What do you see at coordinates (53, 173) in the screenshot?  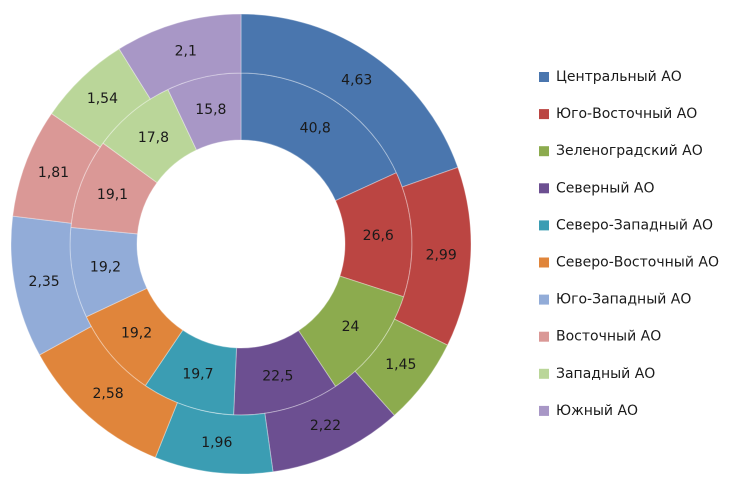 I see `data-label: 1,81` at bounding box center [53, 173].